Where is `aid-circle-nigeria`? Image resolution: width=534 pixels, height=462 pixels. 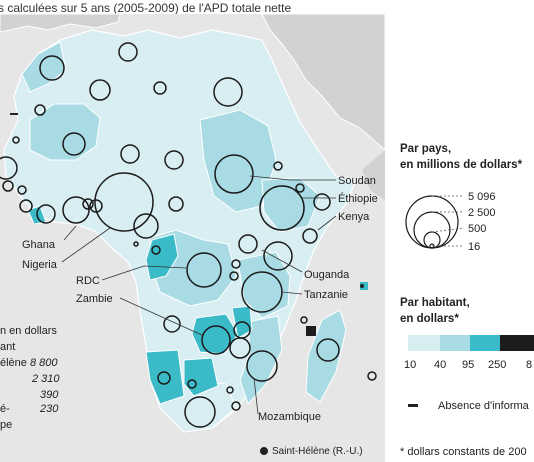
aid-circle-nigeria is located at coordinates (124, 202).